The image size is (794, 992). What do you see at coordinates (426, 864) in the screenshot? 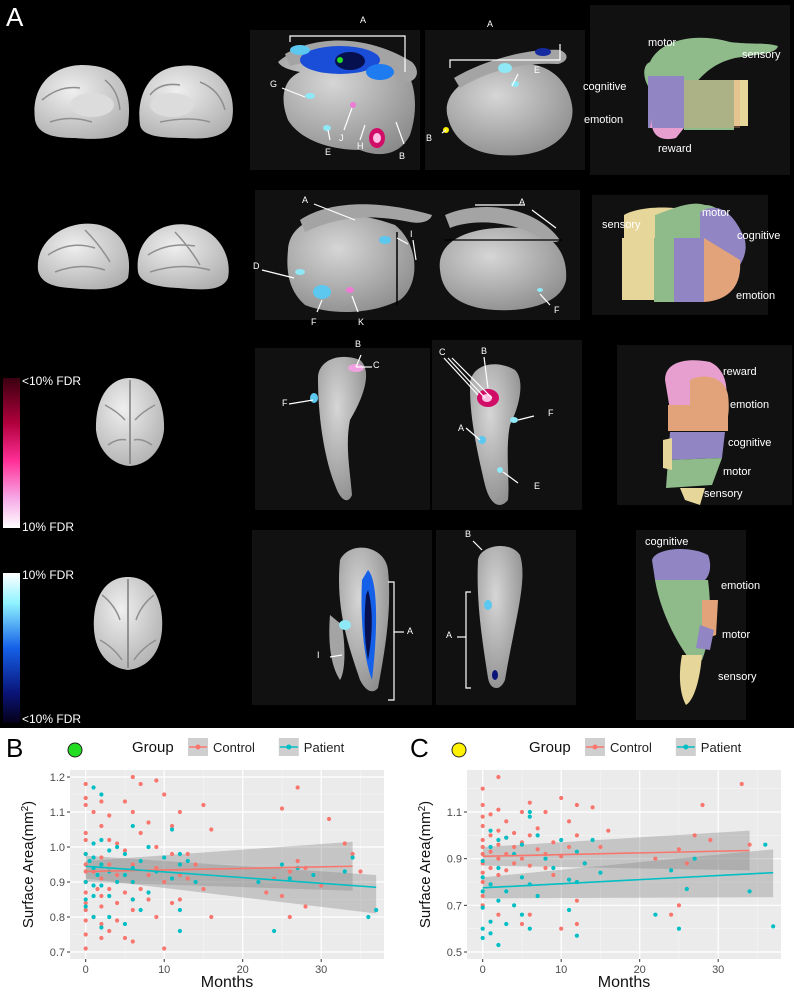
I see `y-axis-label: Surface Area(mm2)` at bounding box center [426, 864].